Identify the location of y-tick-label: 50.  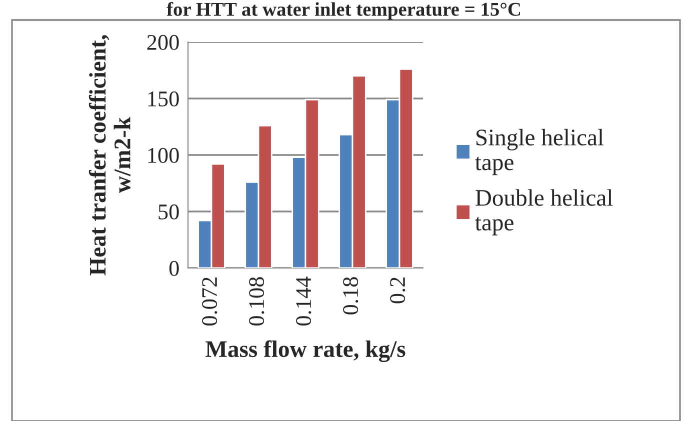
(168, 212).